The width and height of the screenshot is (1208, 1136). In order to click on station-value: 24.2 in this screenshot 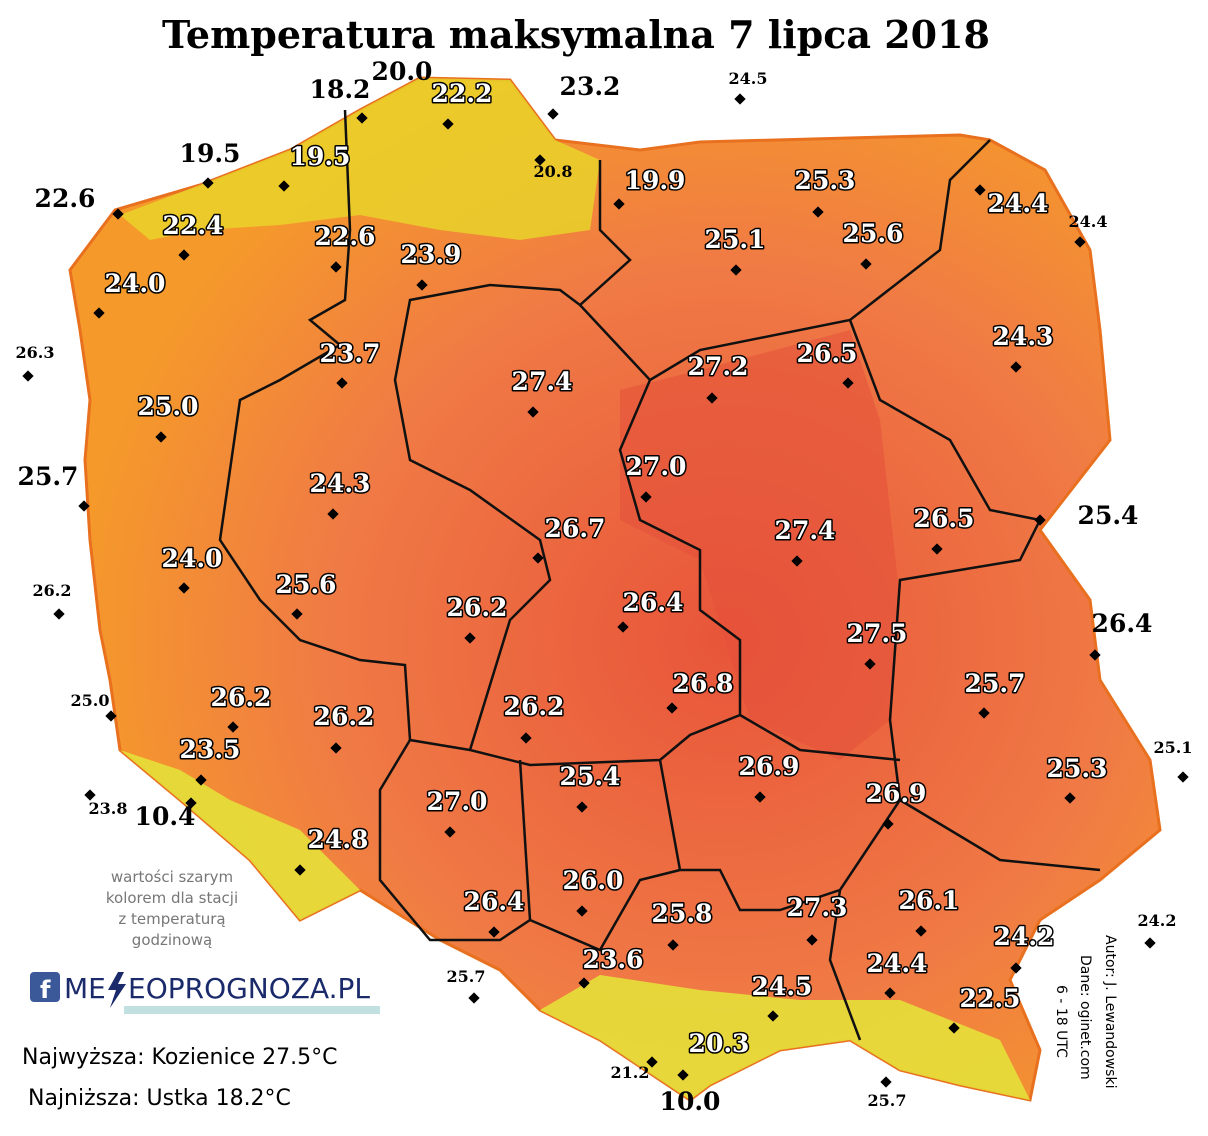, I will do `click(1024, 936)`.